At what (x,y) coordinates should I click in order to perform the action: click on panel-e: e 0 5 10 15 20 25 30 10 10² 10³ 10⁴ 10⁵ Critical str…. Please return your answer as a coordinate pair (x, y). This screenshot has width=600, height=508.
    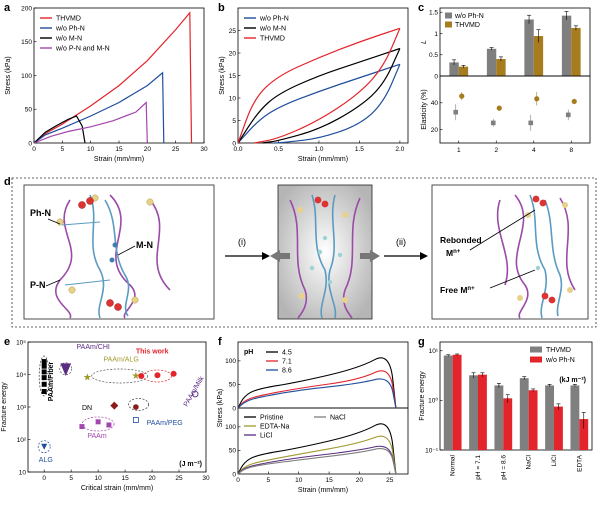
    Looking at the image, I should click on (105, 414).